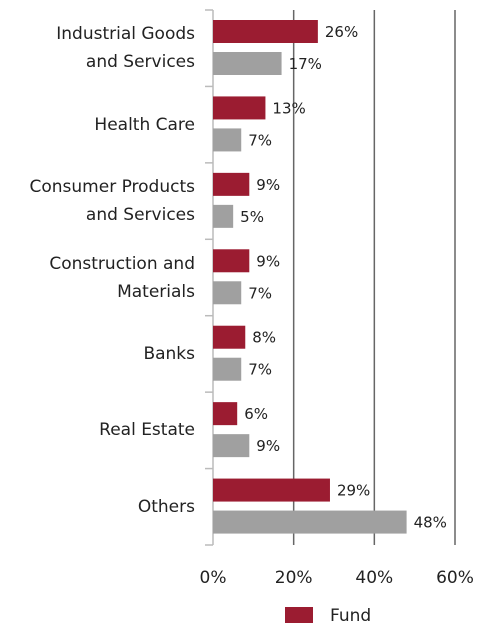 Image resolution: width=477 pixels, height=626 pixels. I want to click on value-label: 48%, so click(430, 523).